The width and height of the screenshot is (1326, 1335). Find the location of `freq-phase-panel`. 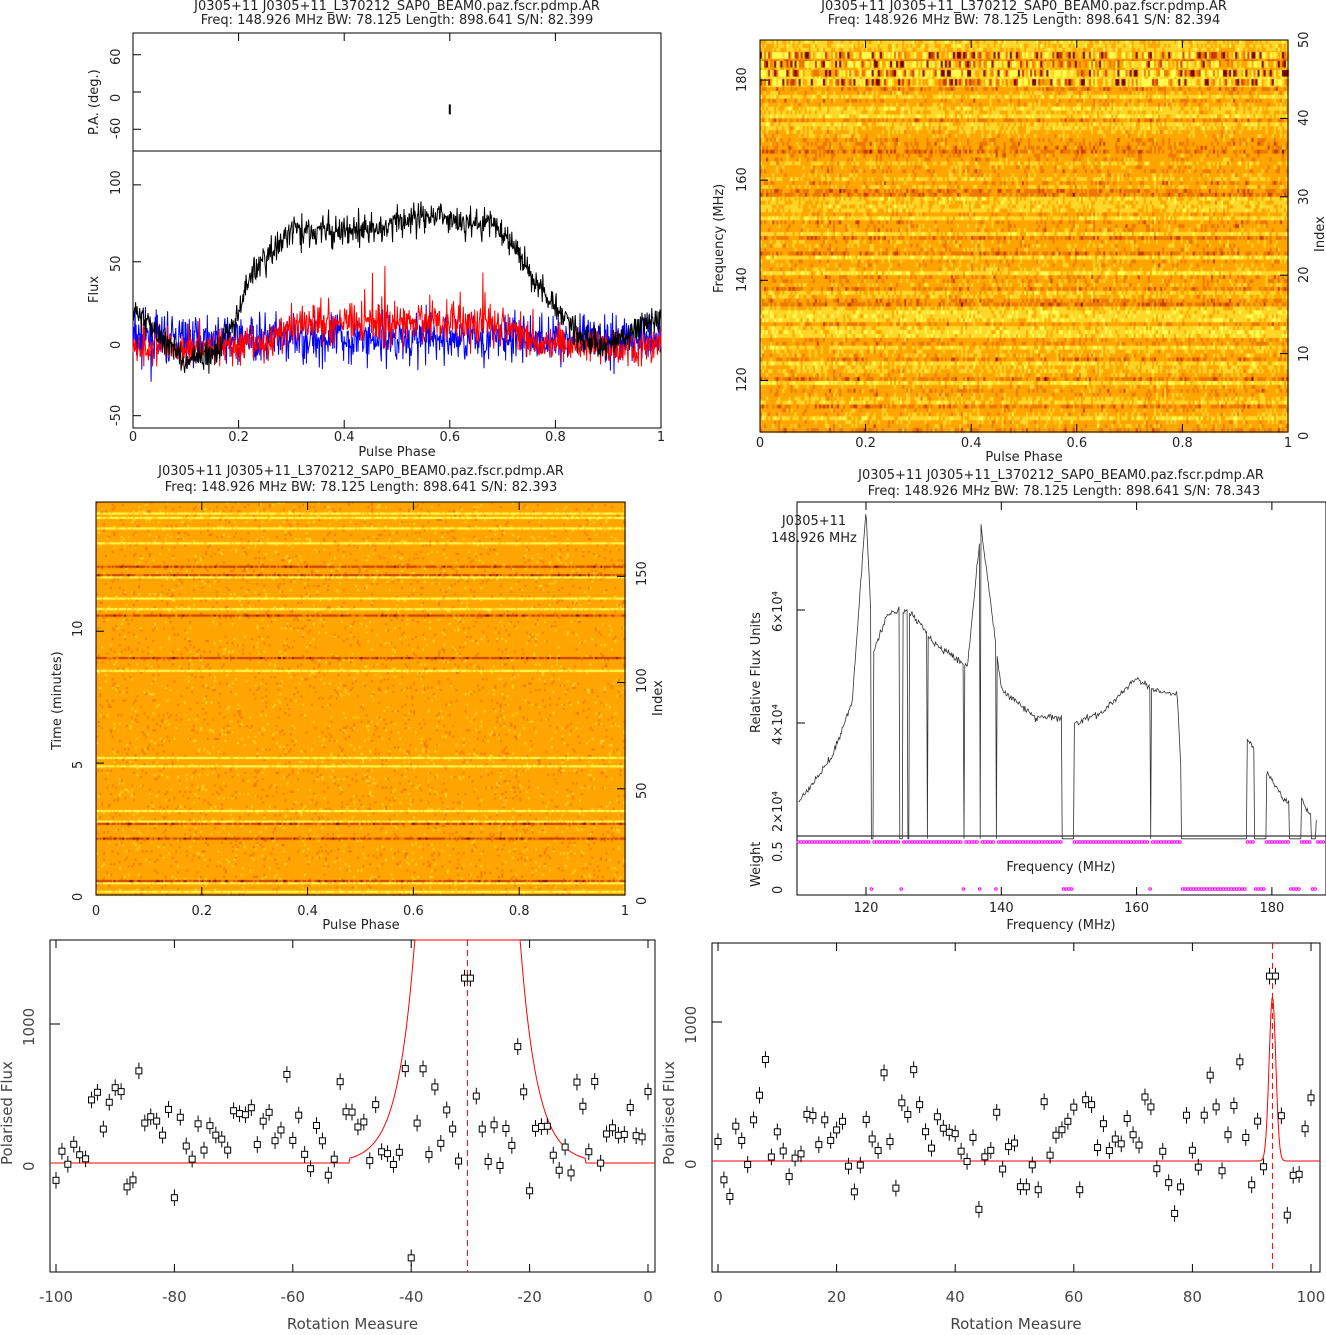

freq-phase-panel is located at coordinates (1024, 236).